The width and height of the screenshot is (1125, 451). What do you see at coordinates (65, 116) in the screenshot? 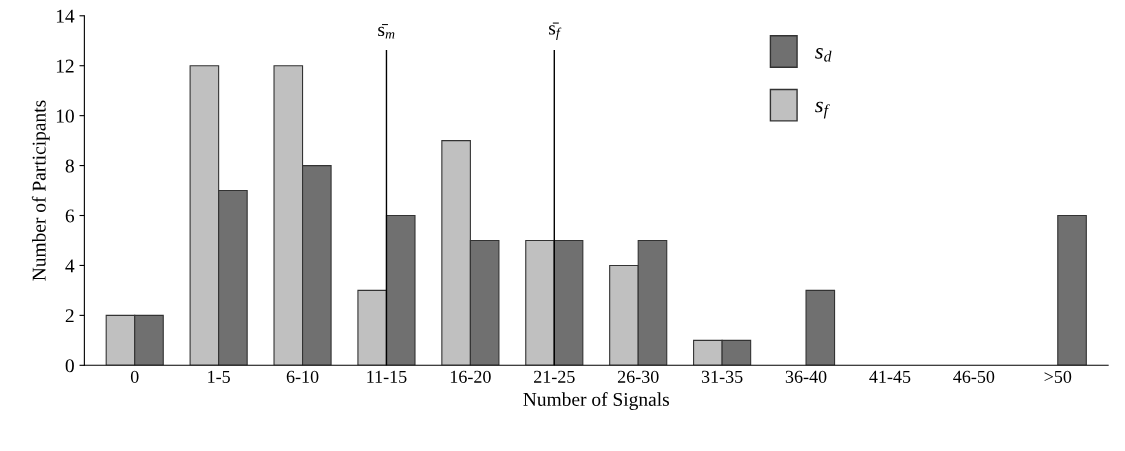
I see `y-tick-label: 10` at bounding box center [65, 116].